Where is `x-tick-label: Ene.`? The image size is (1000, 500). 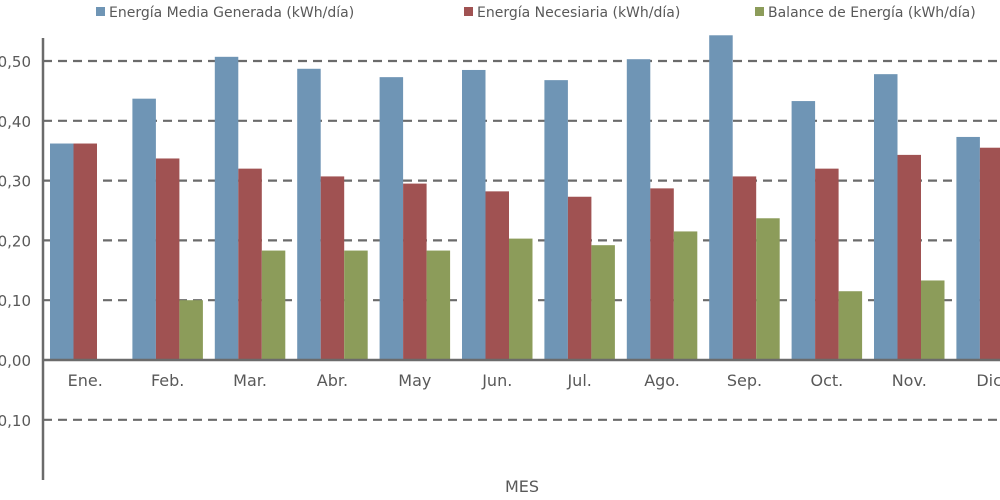
x-tick-label: Ene. is located at coordinates (85, 380).